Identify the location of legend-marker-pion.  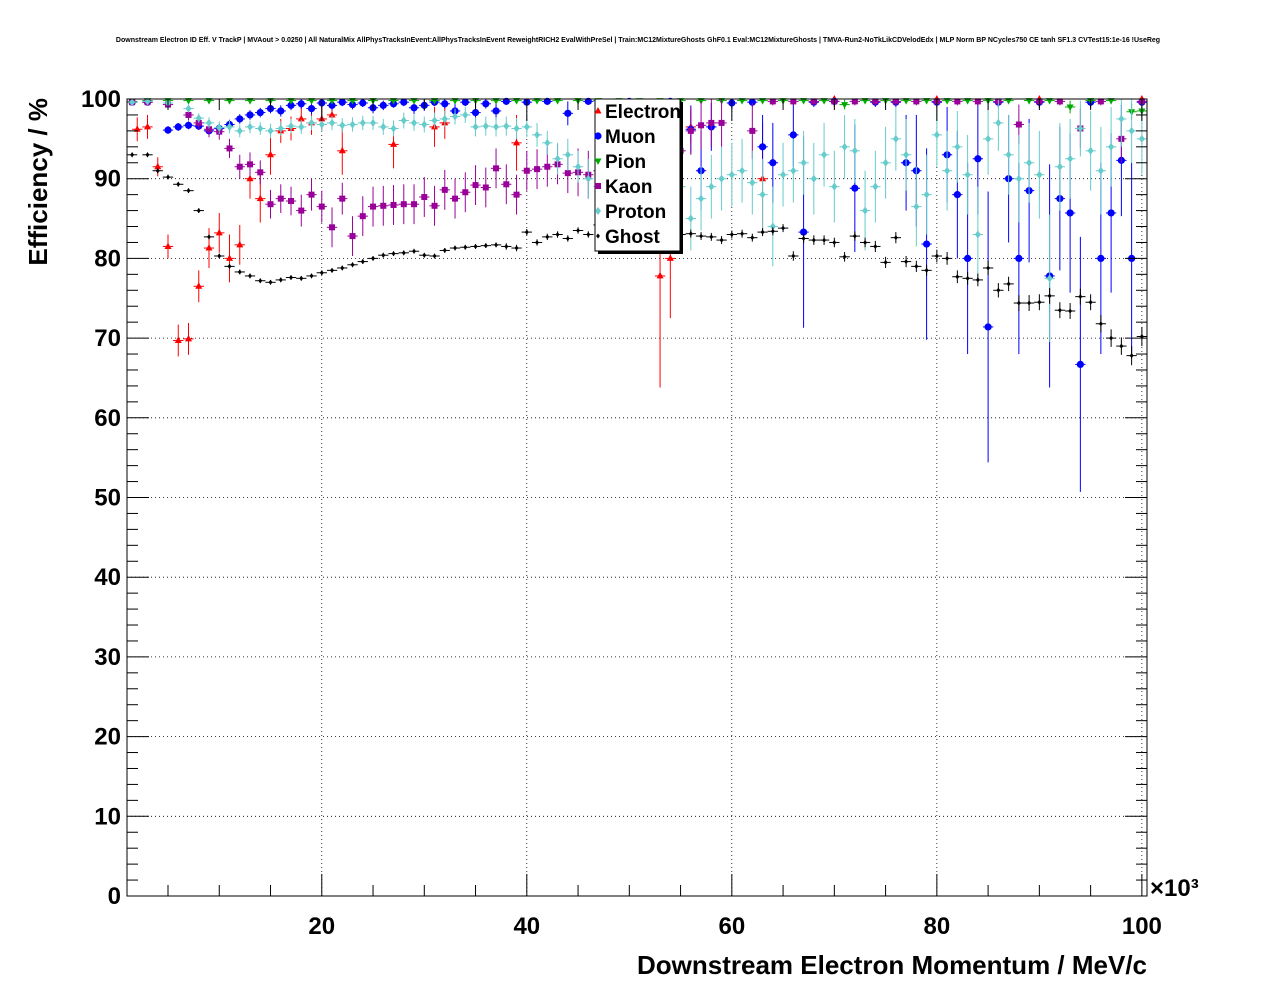
(598, 161).